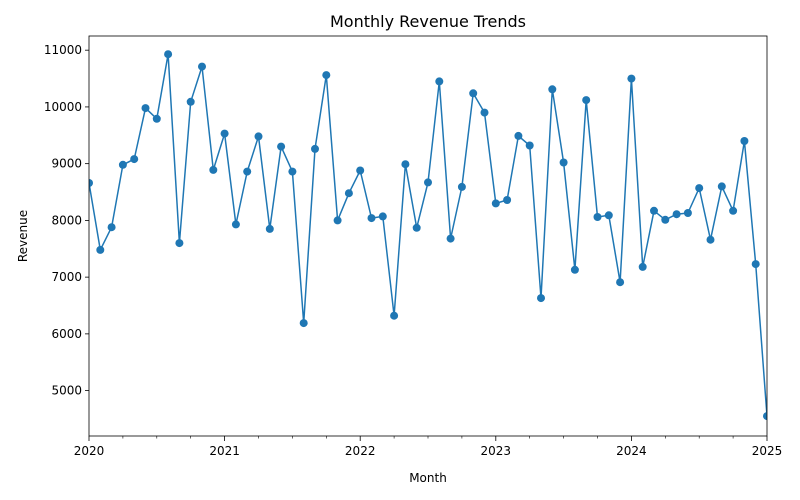 The width and height of the screenshot is (800, 500). I want to click on y-tick-label: 11000, so click(63, 50).